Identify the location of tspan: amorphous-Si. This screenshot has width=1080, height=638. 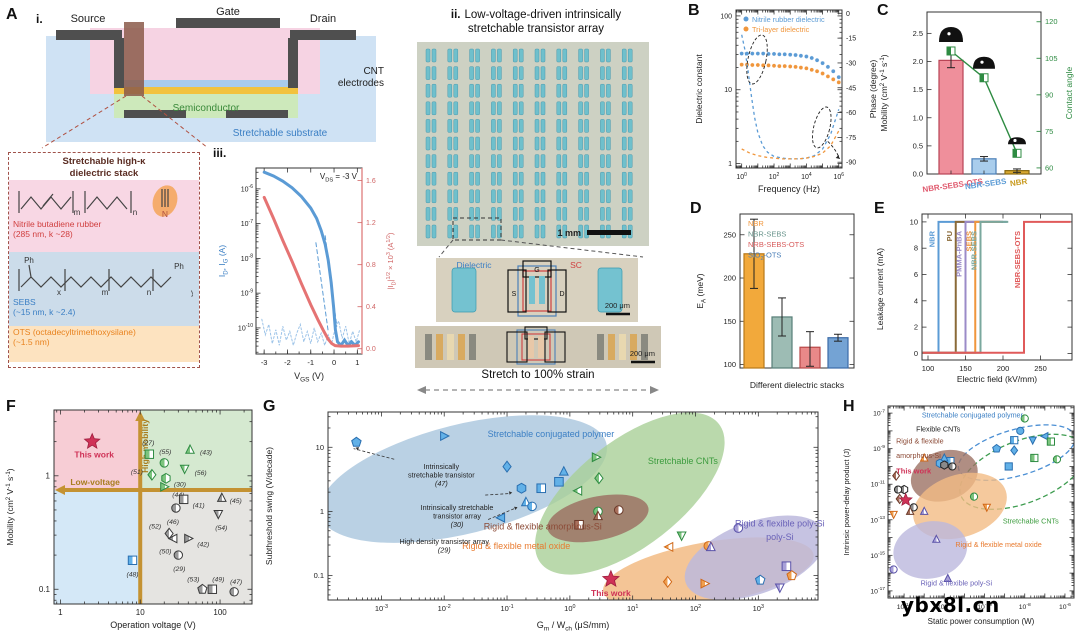
(918, 455).